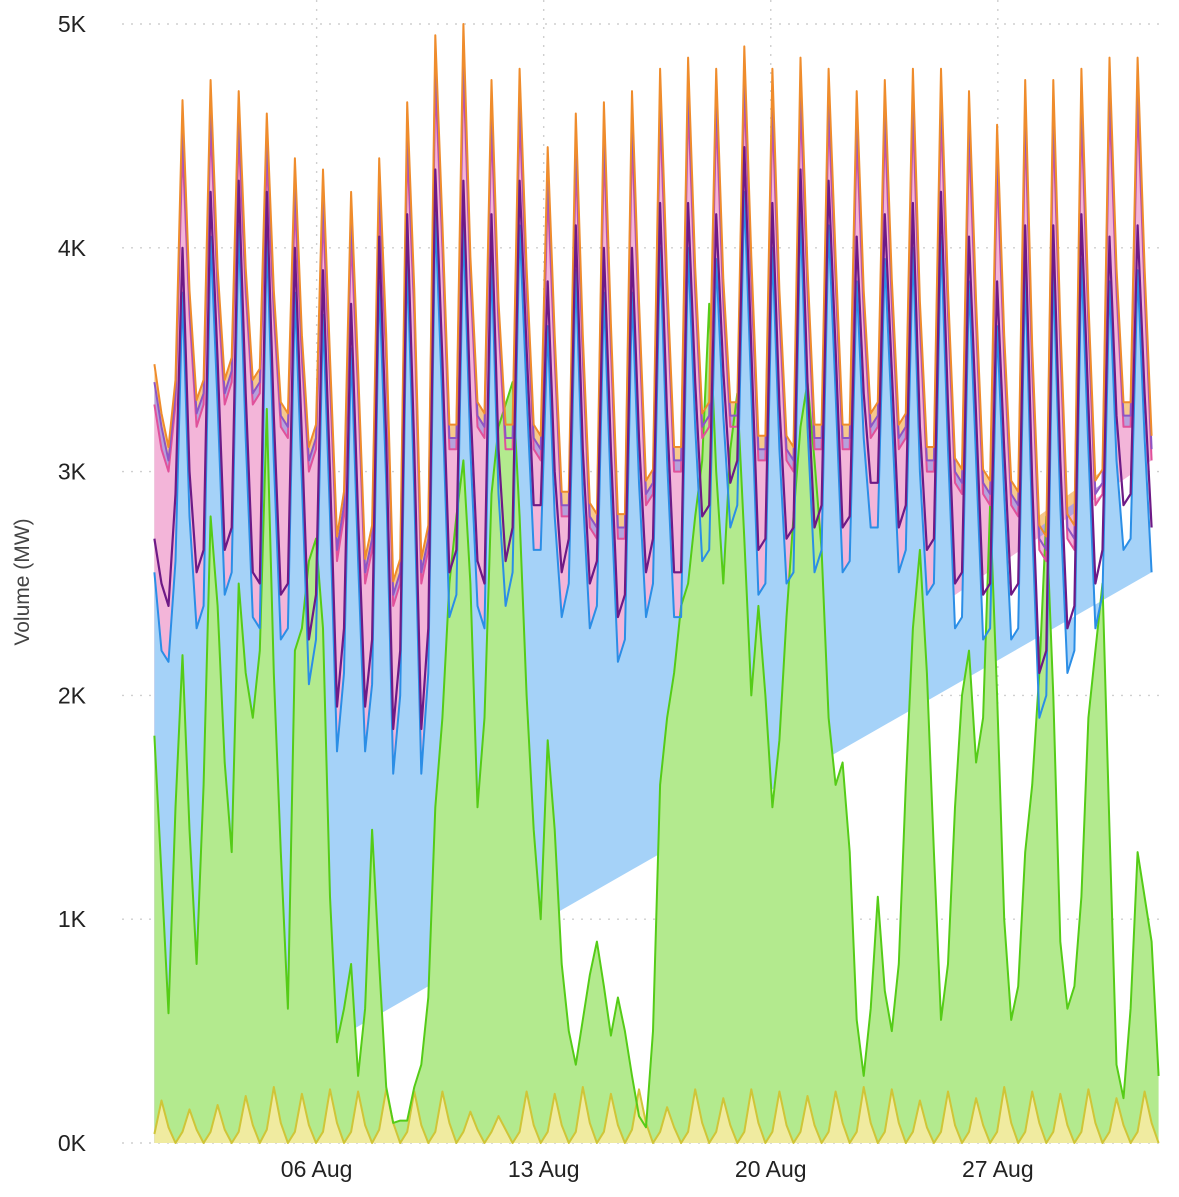 Image resolution: width=1179 pixels, height=1197 pixels. I want to click on y-tick-label-4: 4K, so click(72, 248).